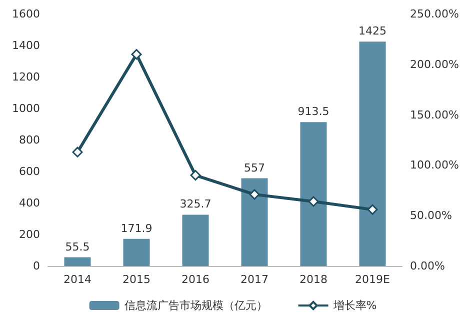  Describe the element at coordinates (26, 14) in the screenshot. I see `y-tick-label: 1600` at that location.